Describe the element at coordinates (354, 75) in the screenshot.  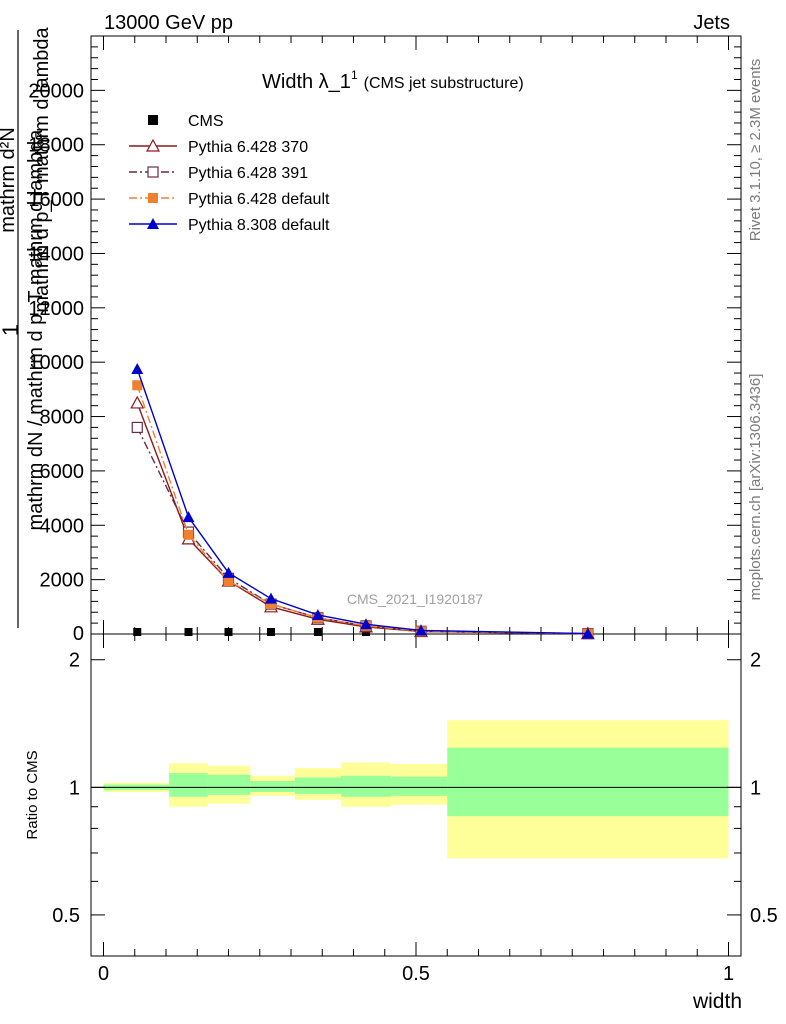
I see `plot-title-superscript: 1` at that location.